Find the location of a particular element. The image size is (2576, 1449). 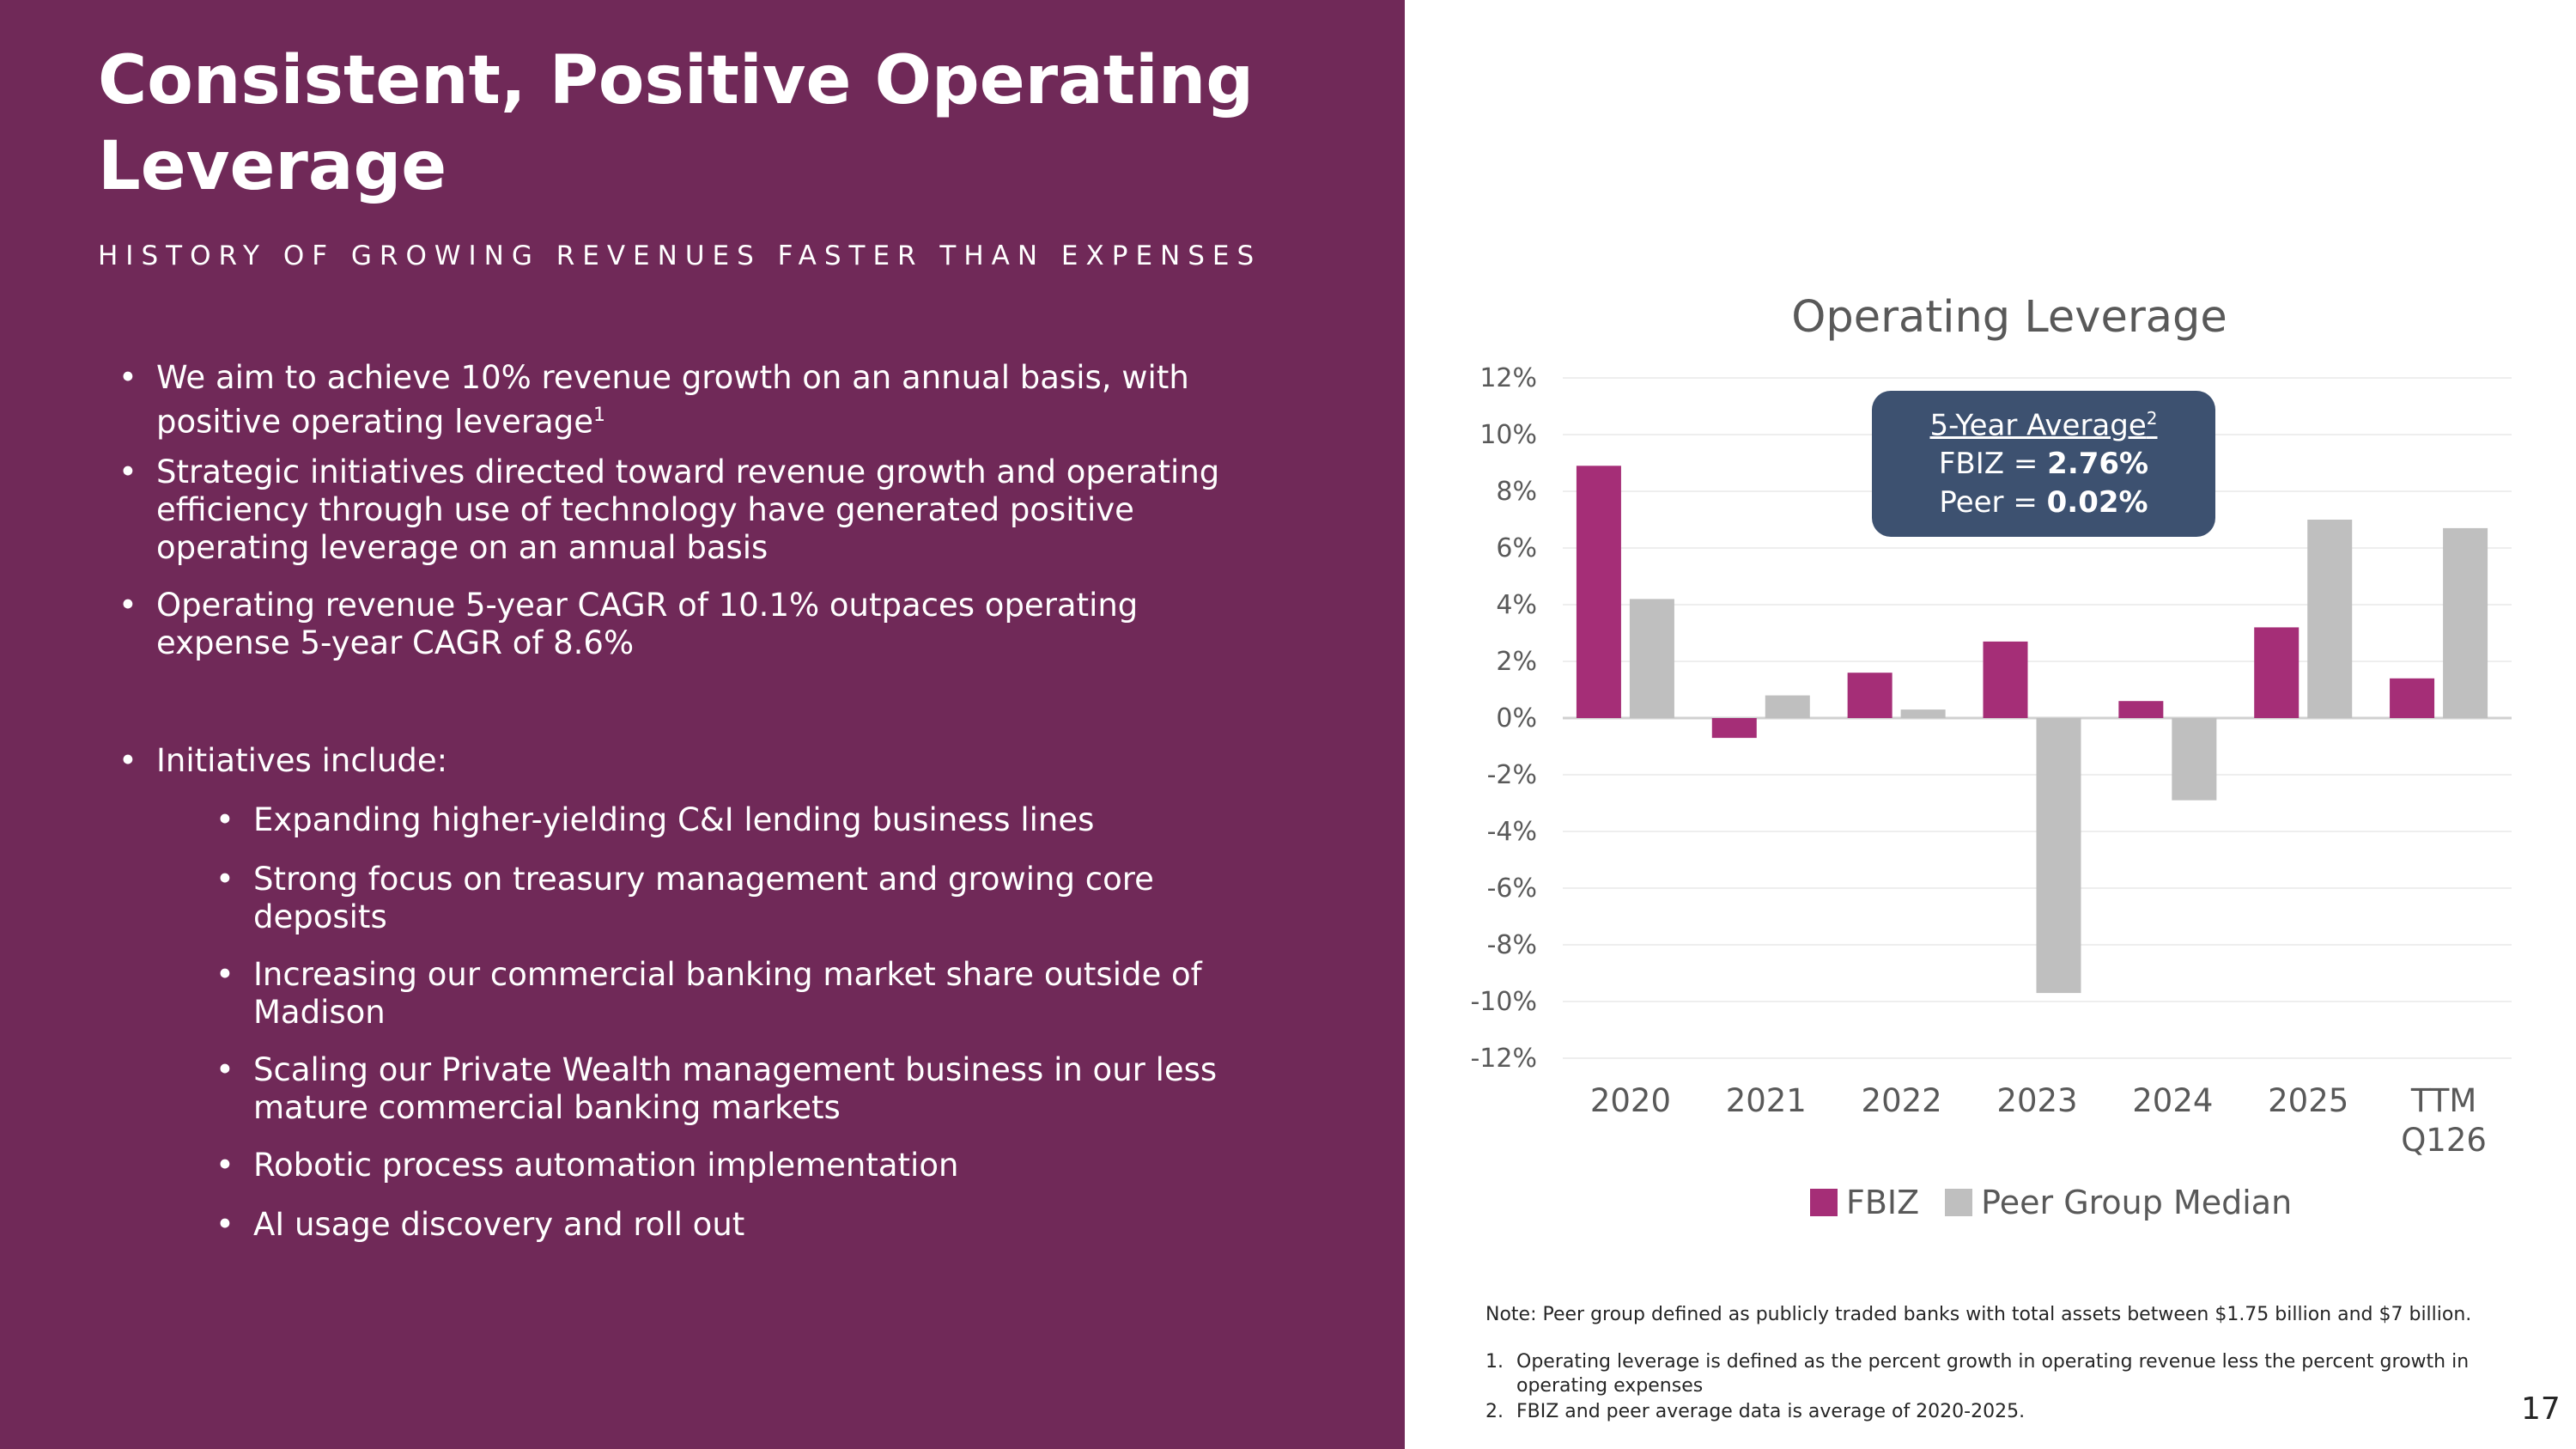

bullet-text: expense 5-year CAGR of 8.6% is located at coordinates (396, 642).